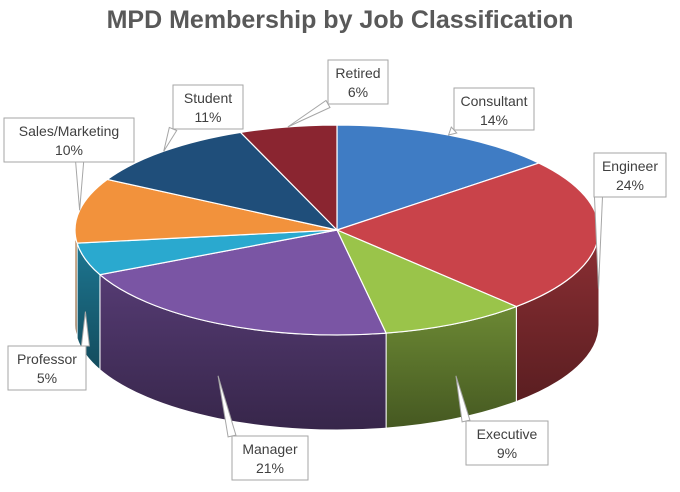 The height and width of the screenshot is (492, 680). What do you see at coordinates (630, 166) in the screenshot?
I see `data-label-category: Engineer` at bounding box center [630, 166].